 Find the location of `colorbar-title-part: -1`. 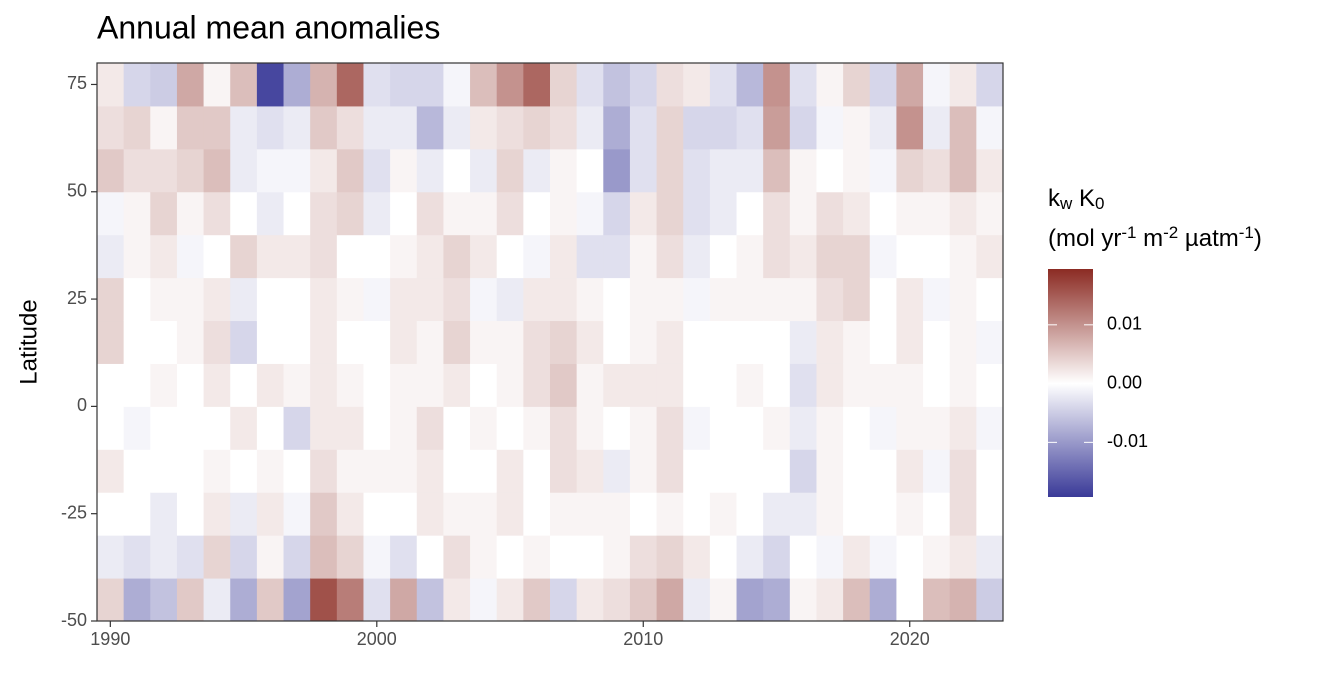

colorbar-title-part: -1 is located at coordinates (1128, 232).